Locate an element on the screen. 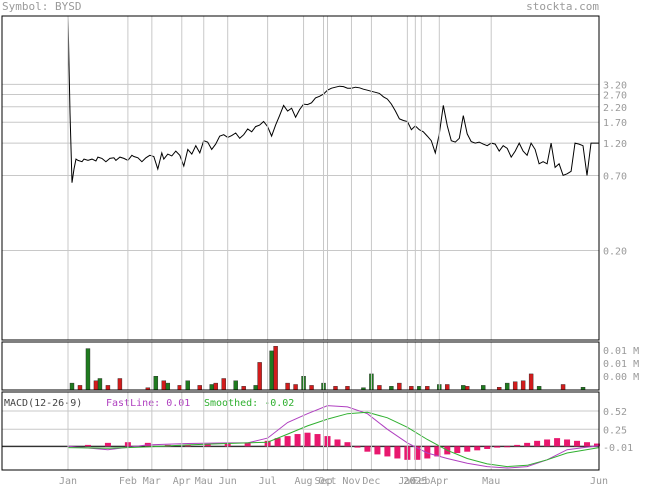 The height and width of the screenshot is (486, 655). macd-tick-label: -0.01 is located at coordinates (618, 448).